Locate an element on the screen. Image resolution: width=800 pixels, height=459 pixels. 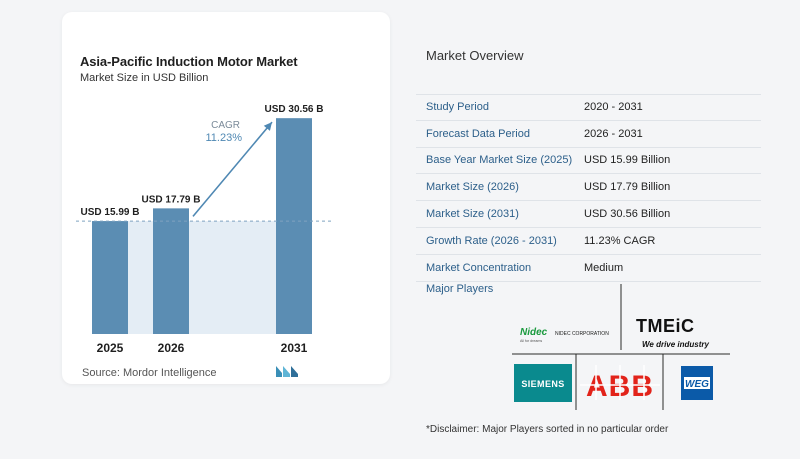
abb-logo: ABB is located at coordinates (620, 384).